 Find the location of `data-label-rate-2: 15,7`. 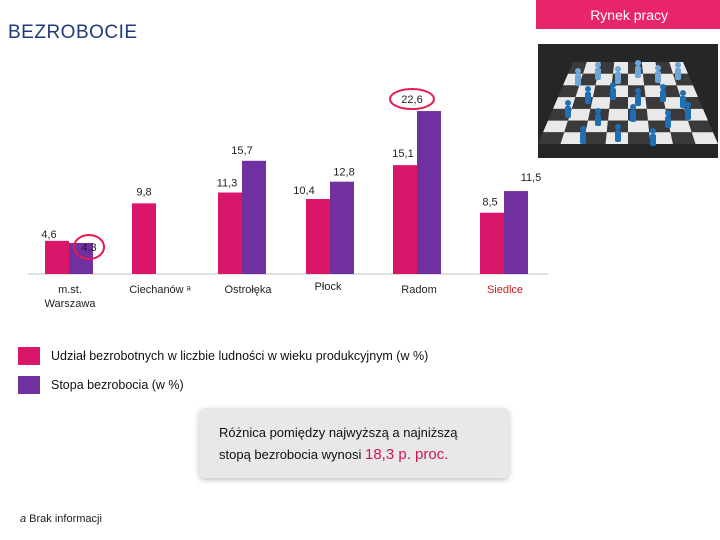

data-label-rate-2: 15,7 is located at coordinates (241, 151).